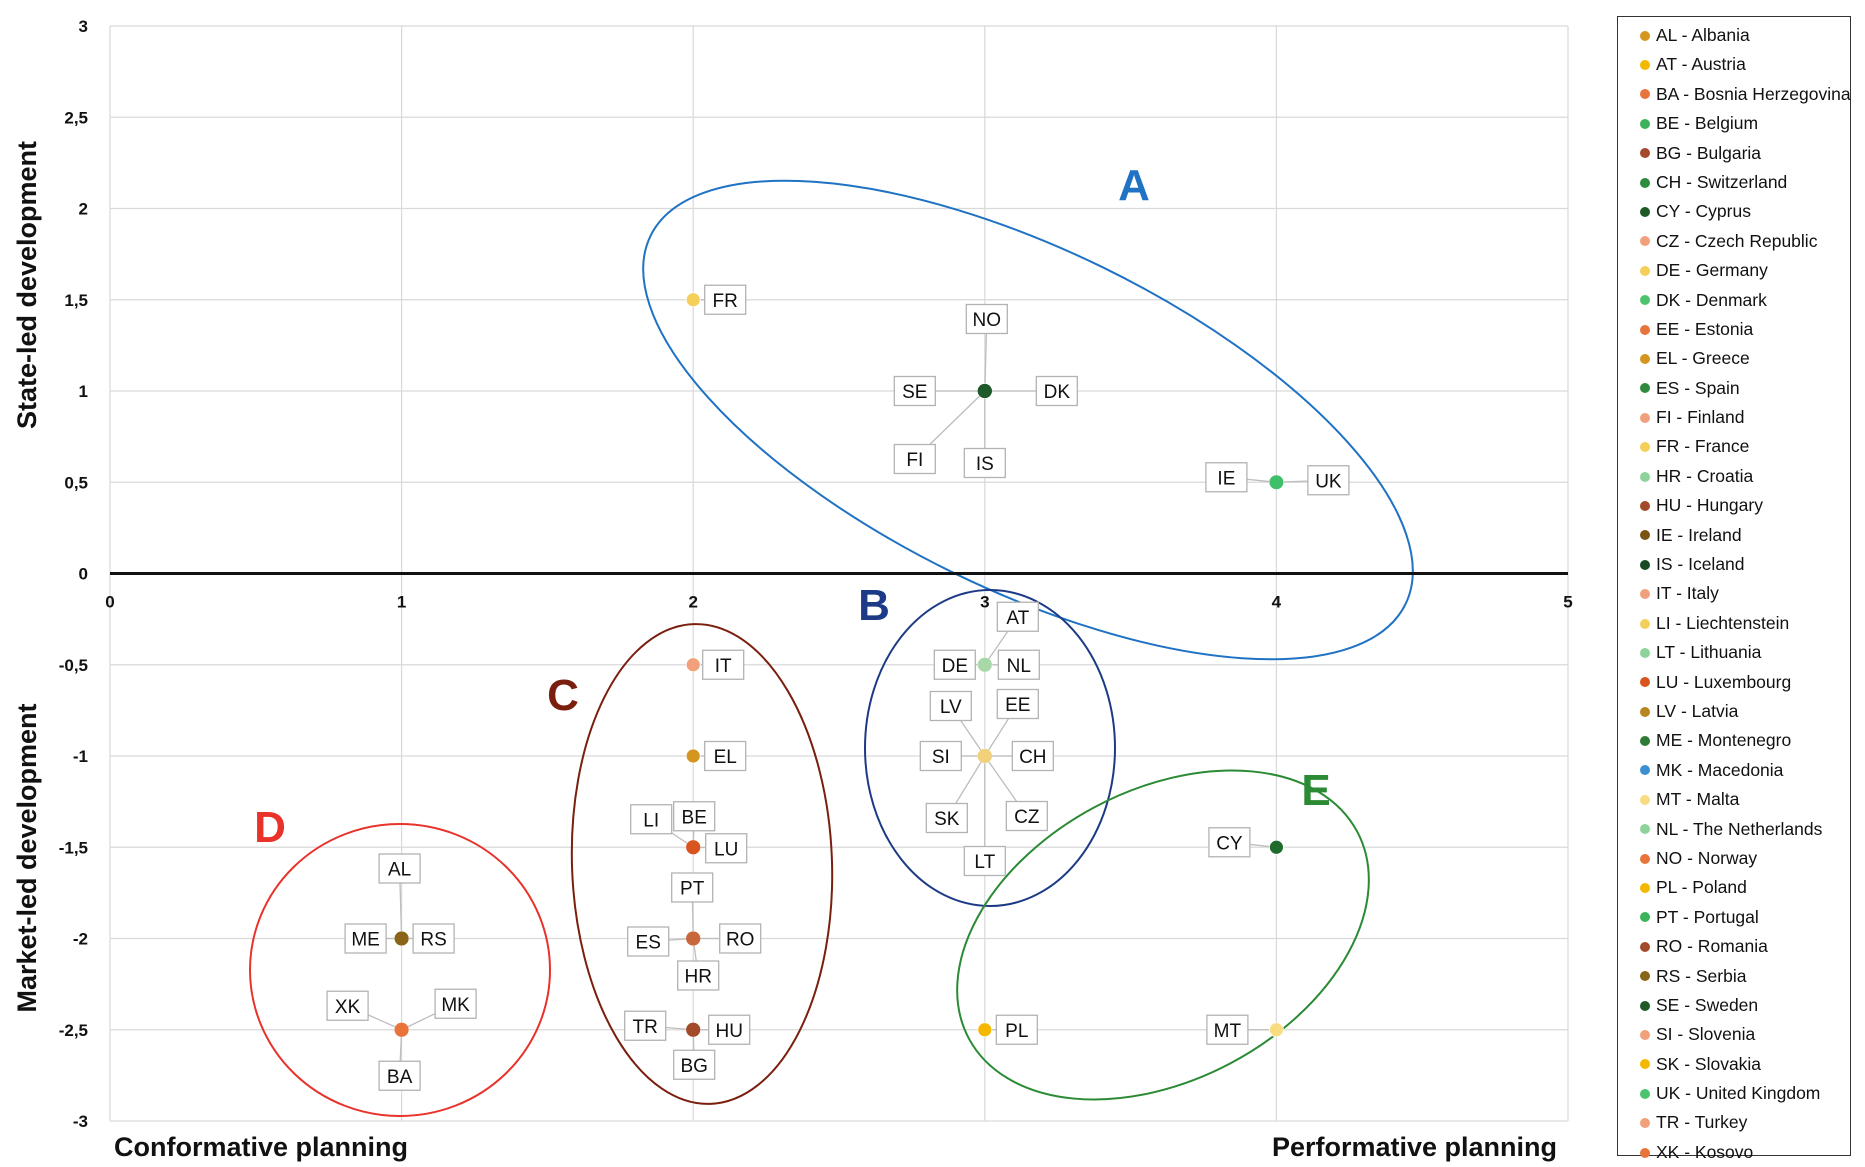 This screenshot has width=1865, height=1167. I want to click on legend-label: MK - Macedonia, so click(1720, 769).